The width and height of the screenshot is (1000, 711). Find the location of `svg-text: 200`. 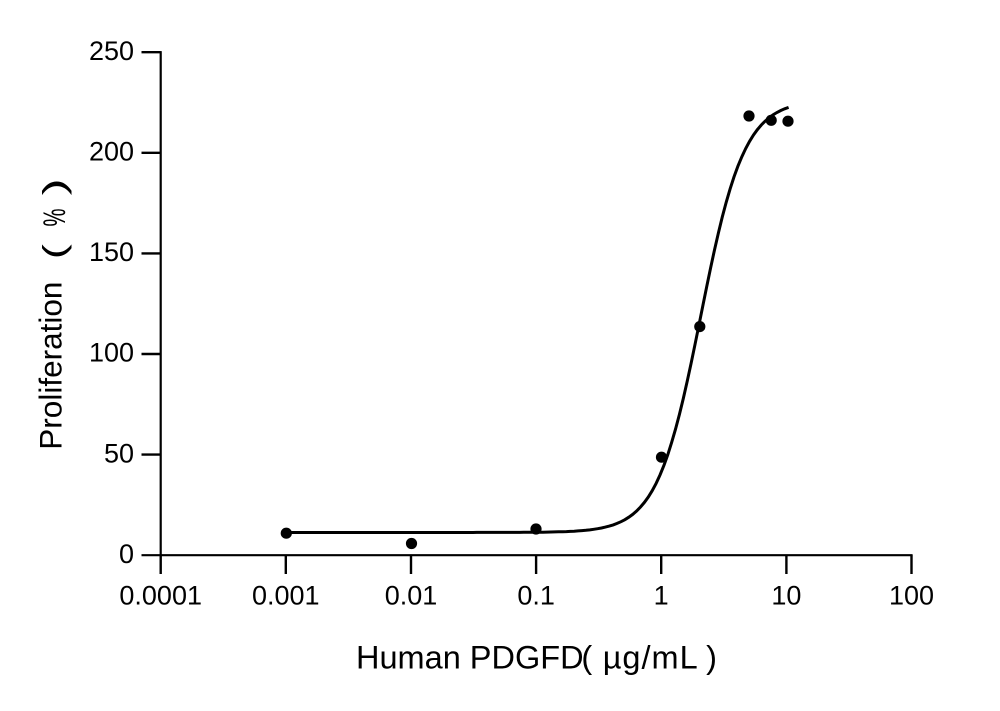

svg-text: 200 is located at coordinates (111, 152).